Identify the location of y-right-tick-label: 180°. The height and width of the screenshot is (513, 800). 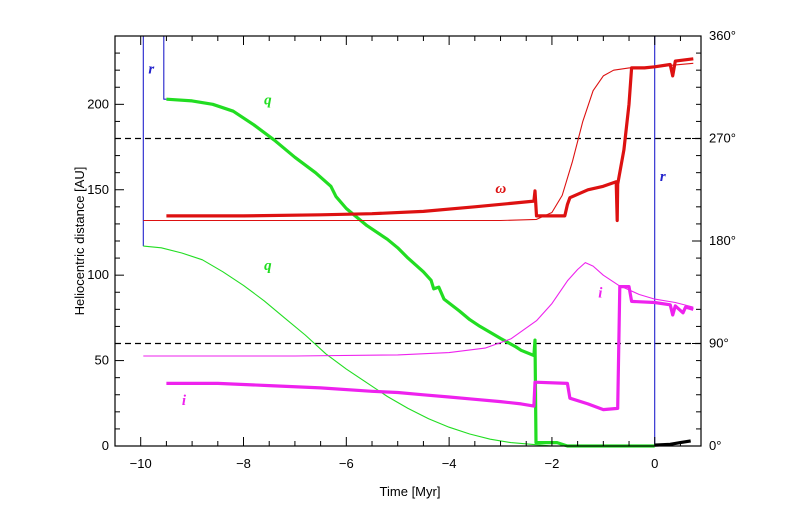
(722, 240).